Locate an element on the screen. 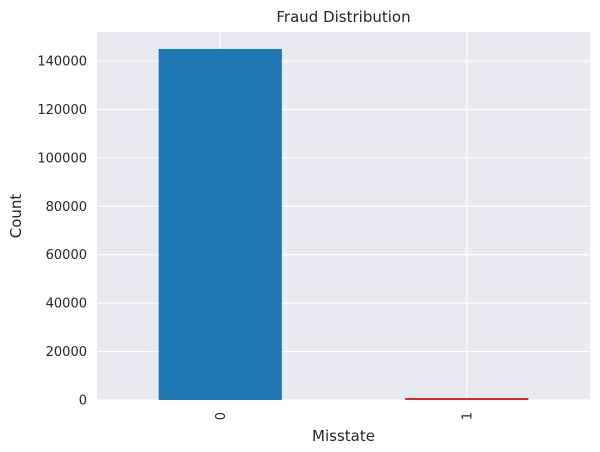 This screenshot has width=600, height=452. x-tick-label: 0 is located at coordinates (221, 416).